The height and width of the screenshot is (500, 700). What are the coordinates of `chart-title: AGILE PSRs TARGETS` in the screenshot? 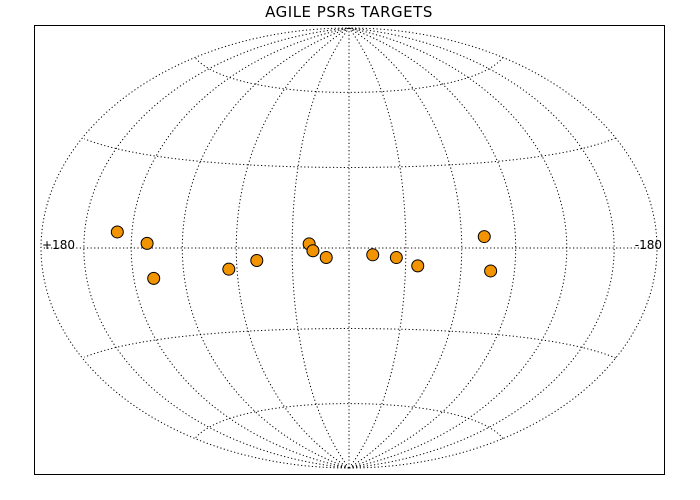 It's located at (349, 12).